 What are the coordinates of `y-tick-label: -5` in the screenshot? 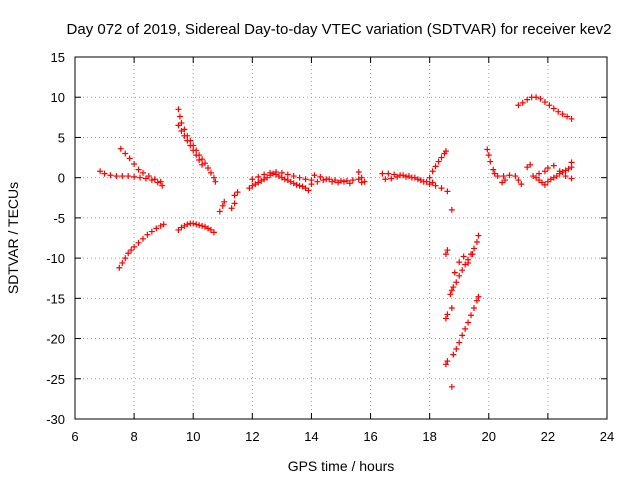 It's located at (59, 218).